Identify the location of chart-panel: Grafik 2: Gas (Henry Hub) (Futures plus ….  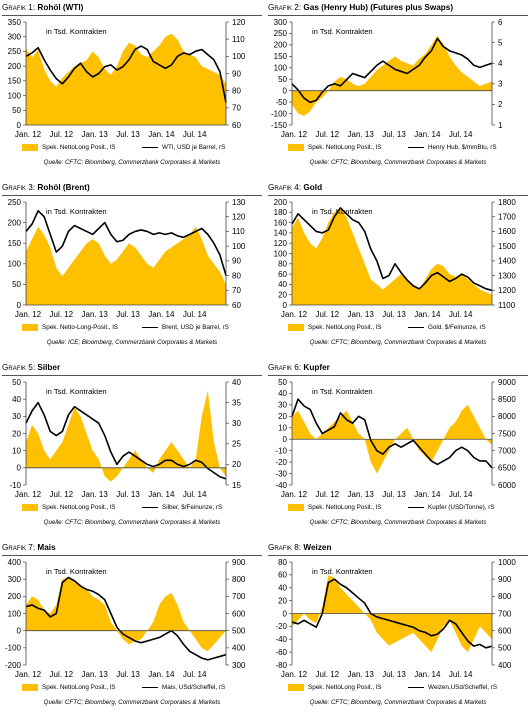
(398, 91).